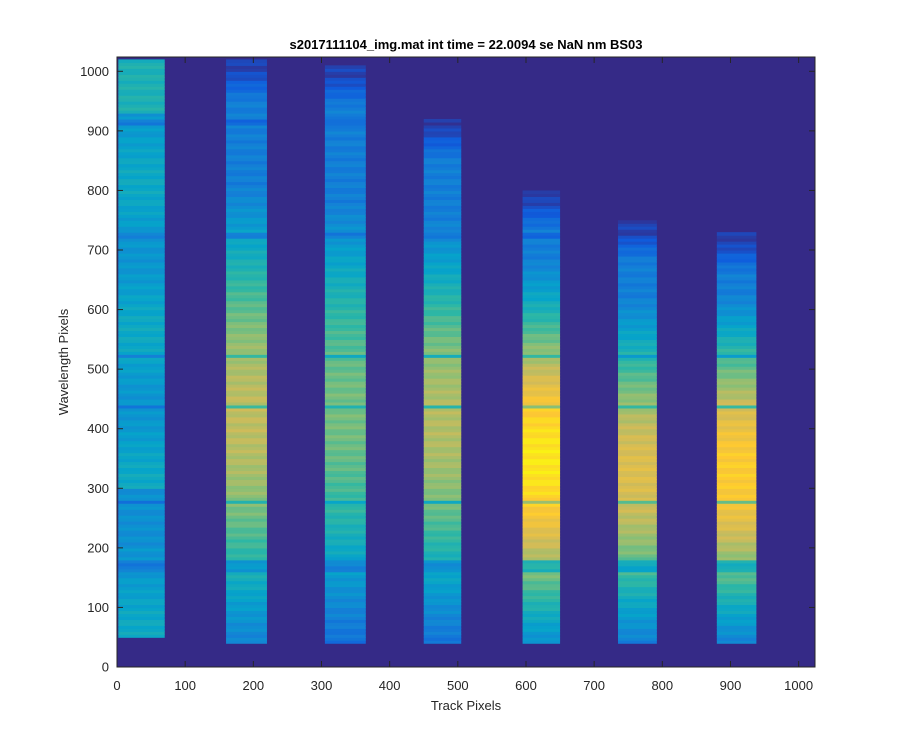 The image size is (900, 750). What do you see at coordinates (594, 685) in the screenshot?
I see `x-tick-label: 700` at bounding box center [594, 685].